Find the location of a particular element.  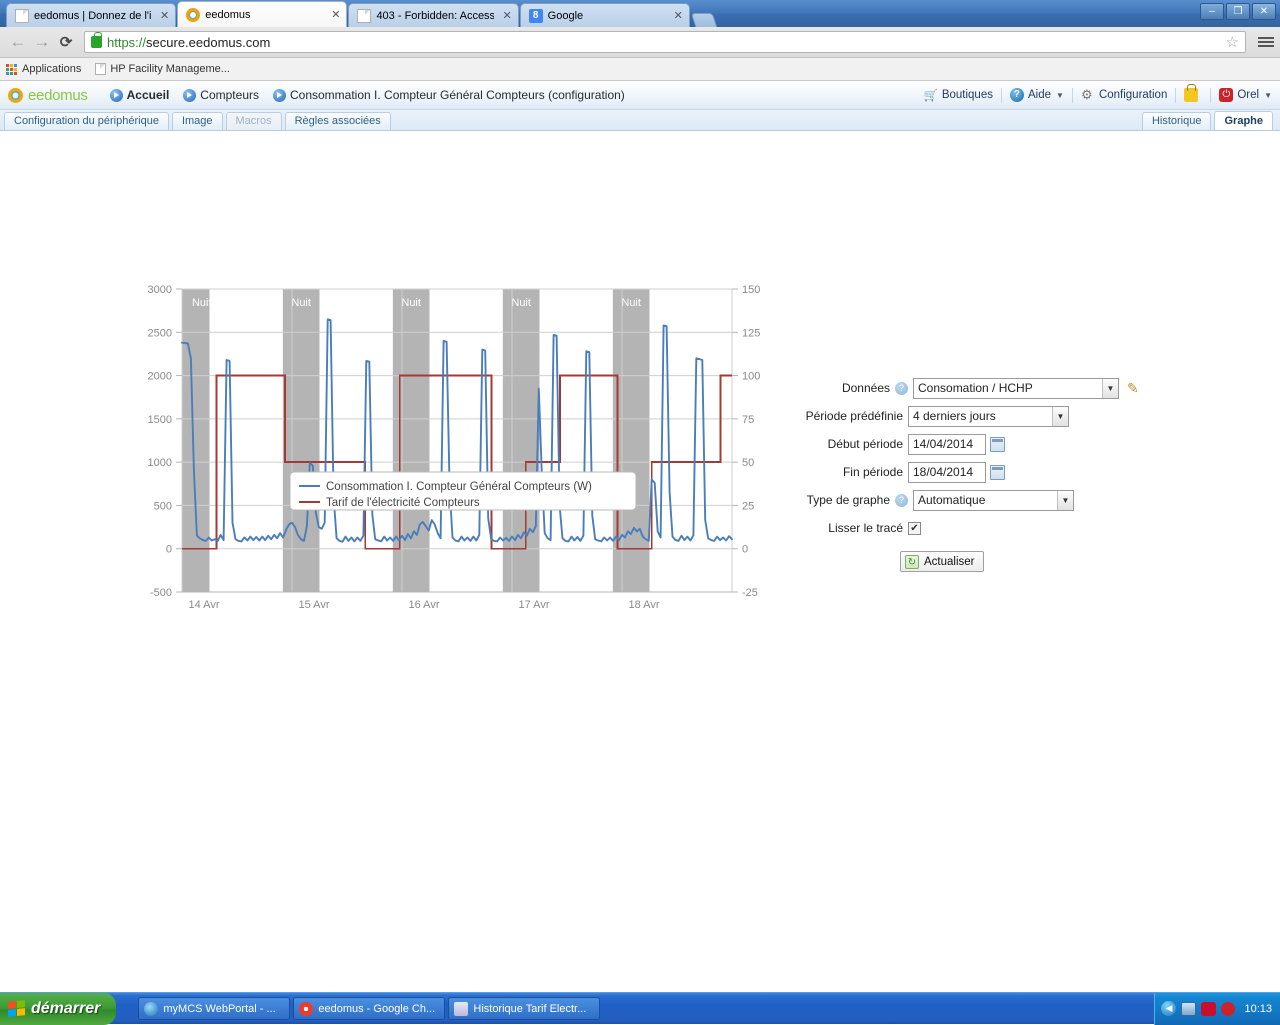

power-icon: ⏻ is located at coordinates (1226, 95).